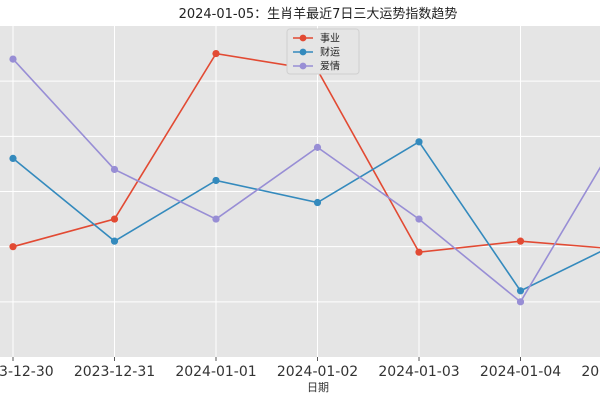 The image size is (600, 400). Describe the element at coordinates (520, 372) in the screenshot. I see `x-tick-label: 2024-01-04` at that location.